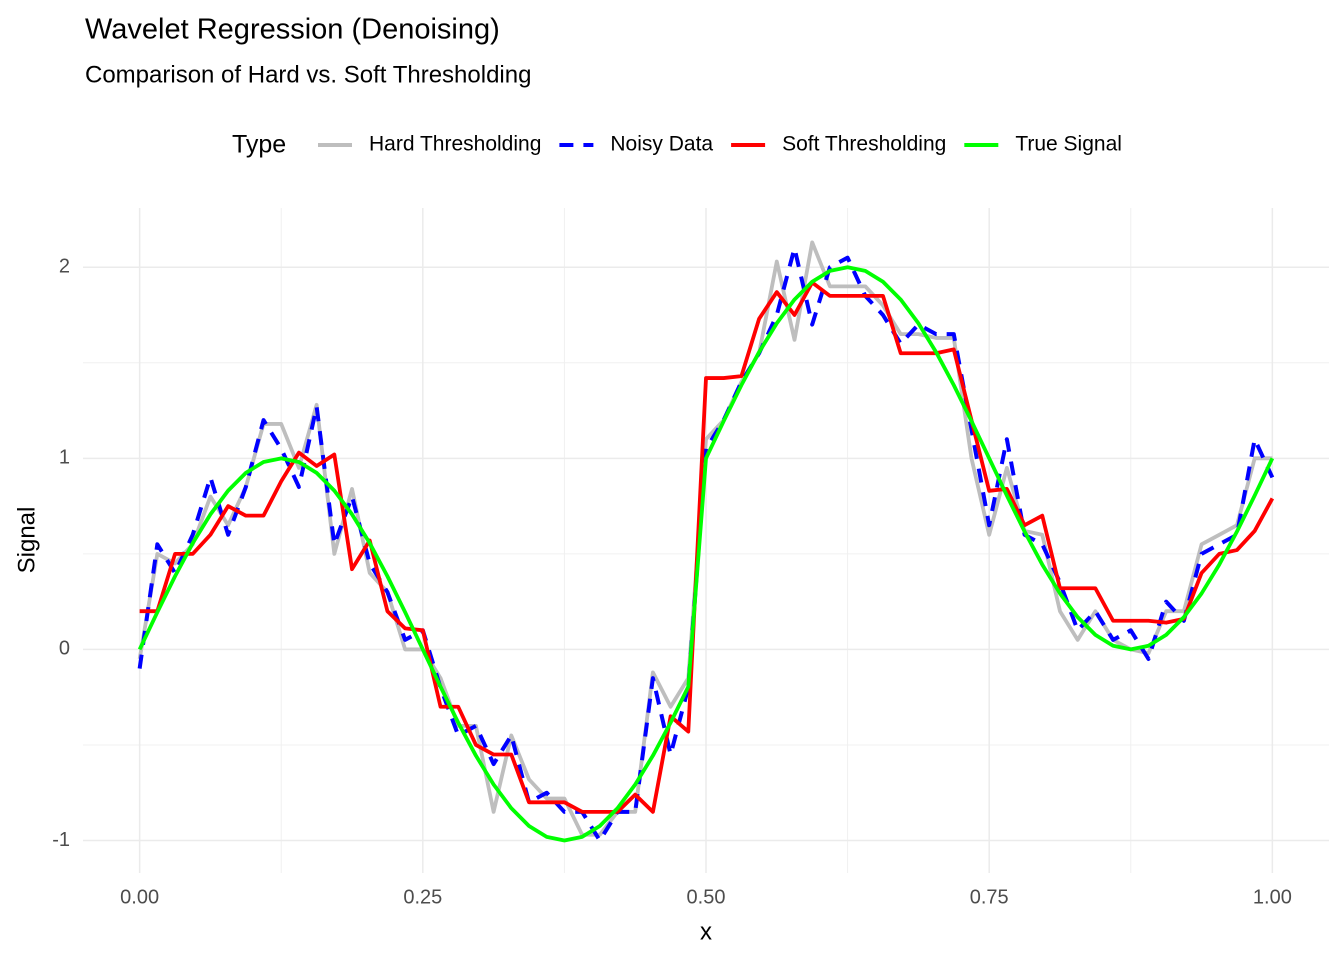 This screenshot has height=960, width=1344. I want to click on chart-subtitle: Comparison of Hard vs. Soft Thresholding, so click(308, 74).